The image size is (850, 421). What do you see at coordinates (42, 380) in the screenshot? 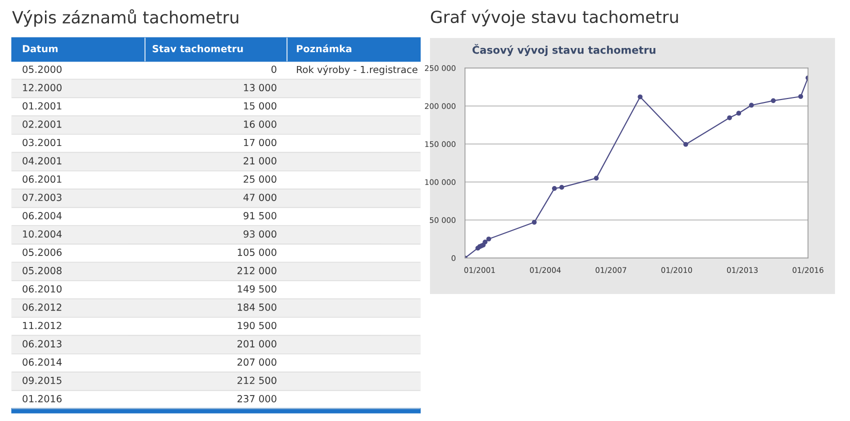
I see `category-label: 09.2015` at bounding box center [42, 380].